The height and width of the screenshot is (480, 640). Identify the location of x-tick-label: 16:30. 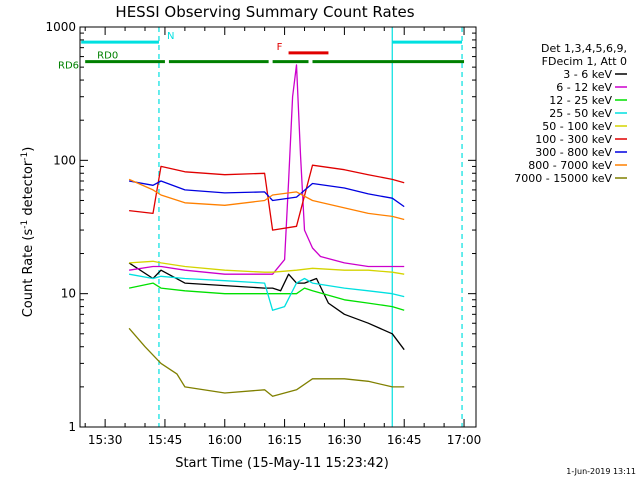
(344, 440).